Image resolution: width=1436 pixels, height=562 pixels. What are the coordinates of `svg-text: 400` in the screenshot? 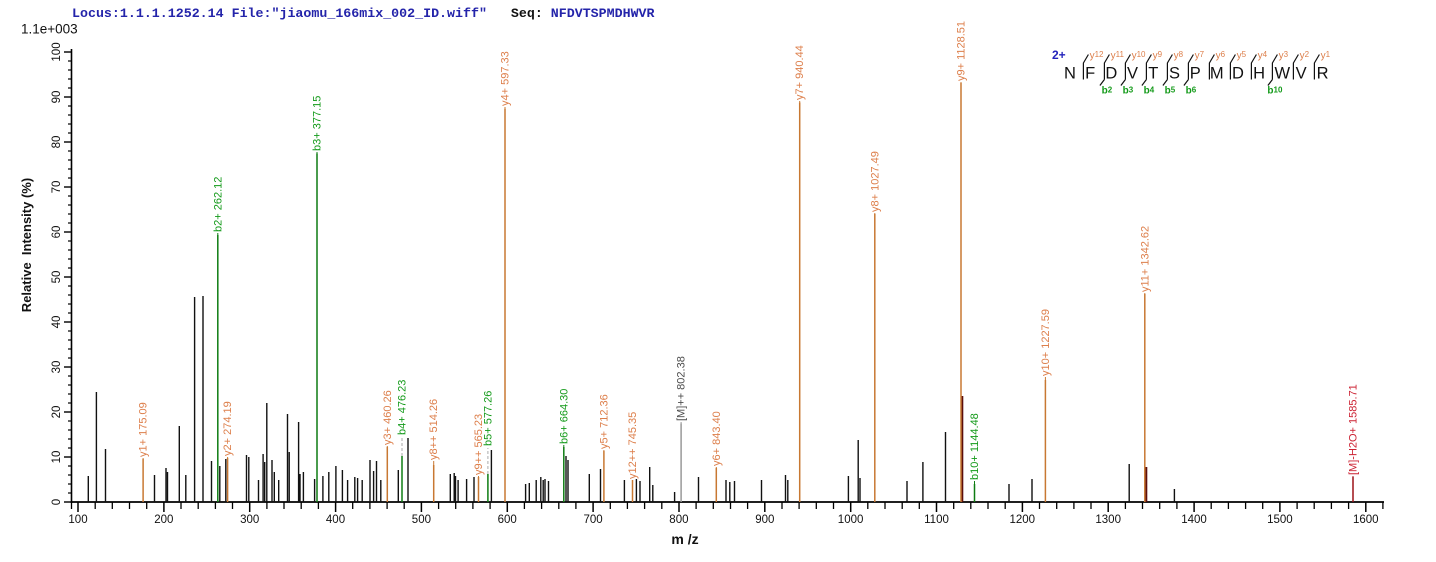 It's located at (335, 520).